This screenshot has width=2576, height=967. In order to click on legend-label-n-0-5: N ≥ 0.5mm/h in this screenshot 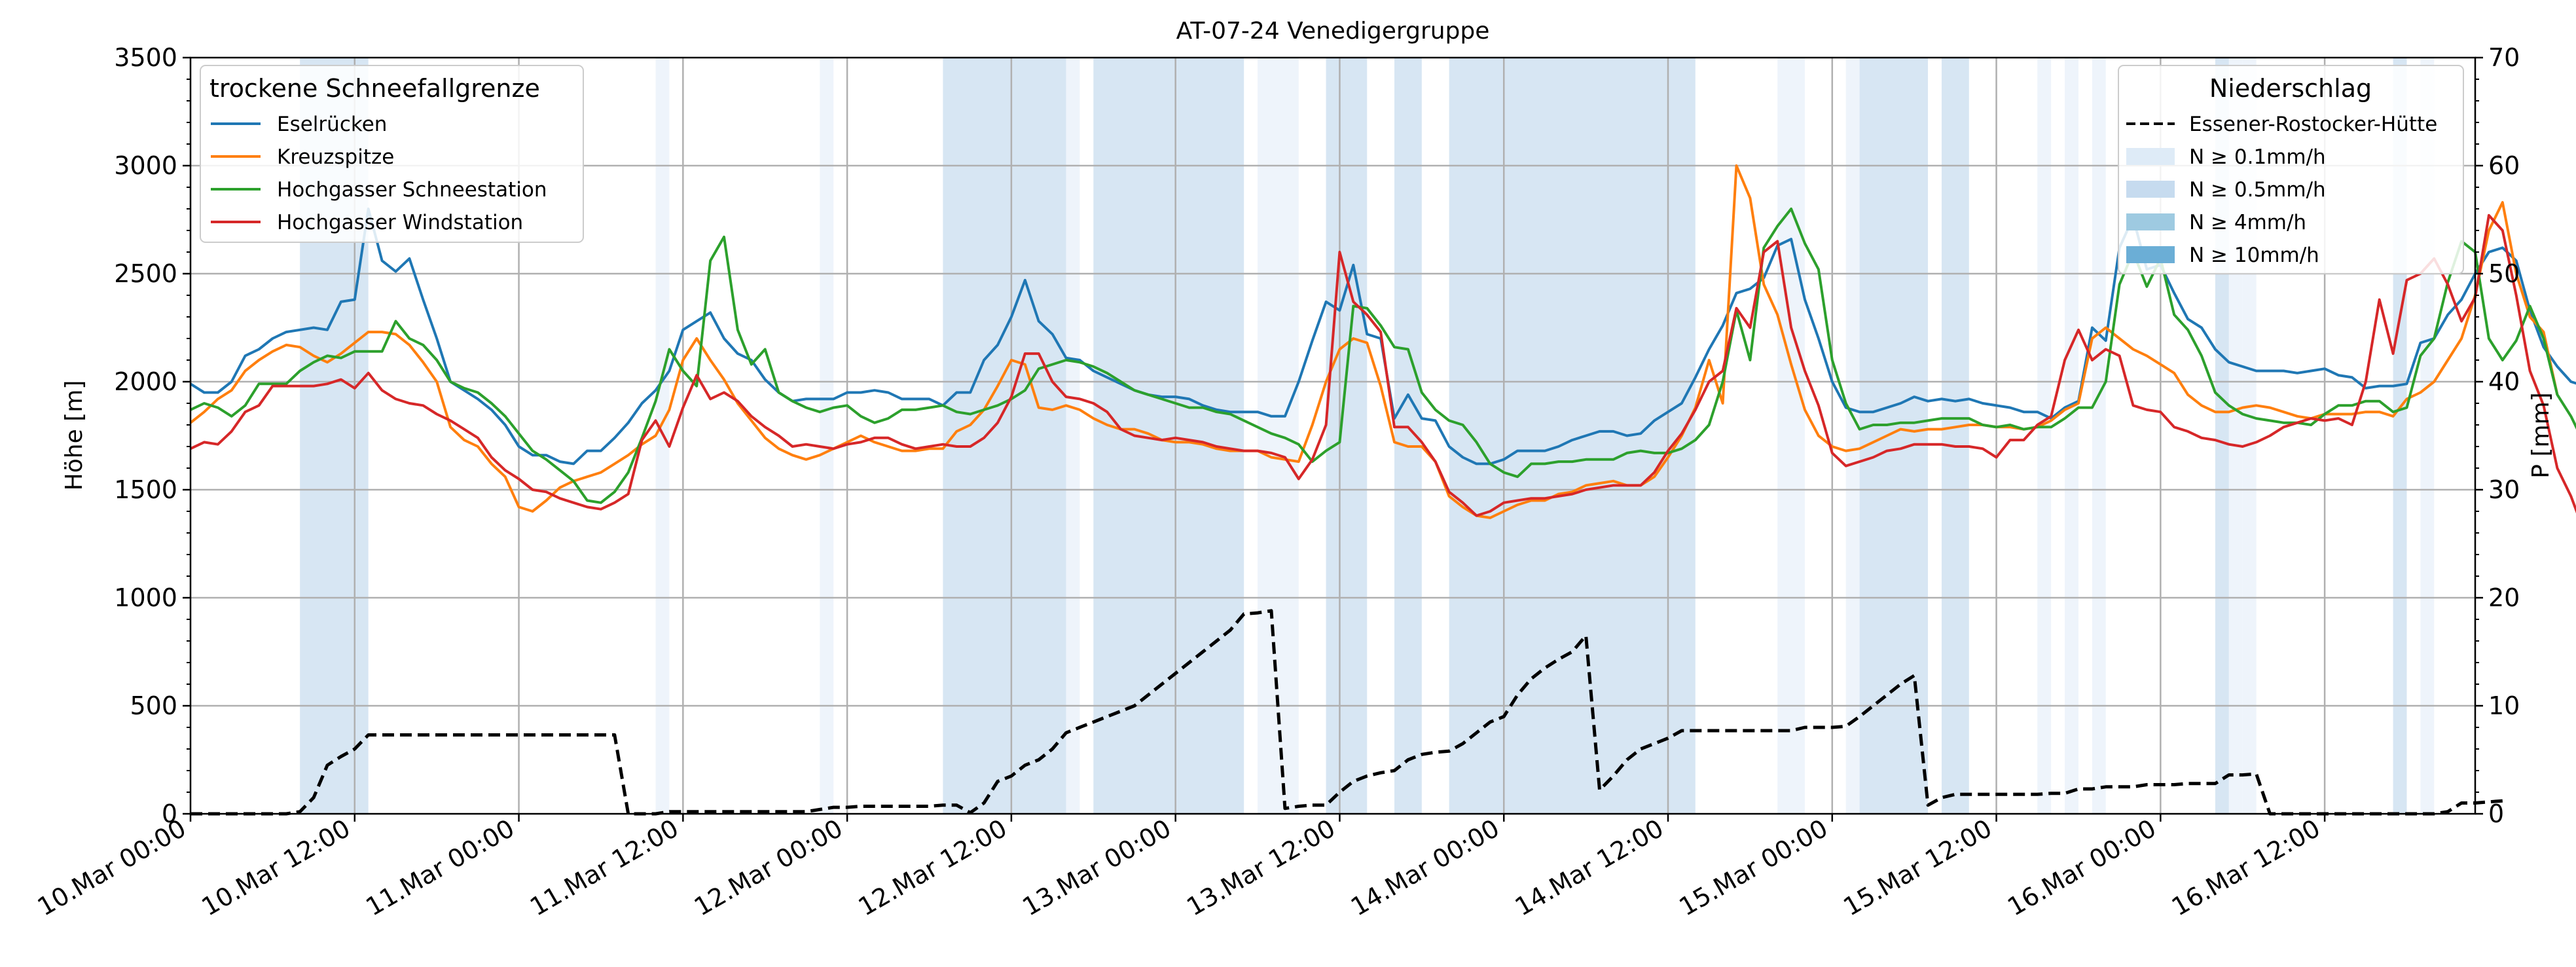, I will do `click(2257, 190)`.